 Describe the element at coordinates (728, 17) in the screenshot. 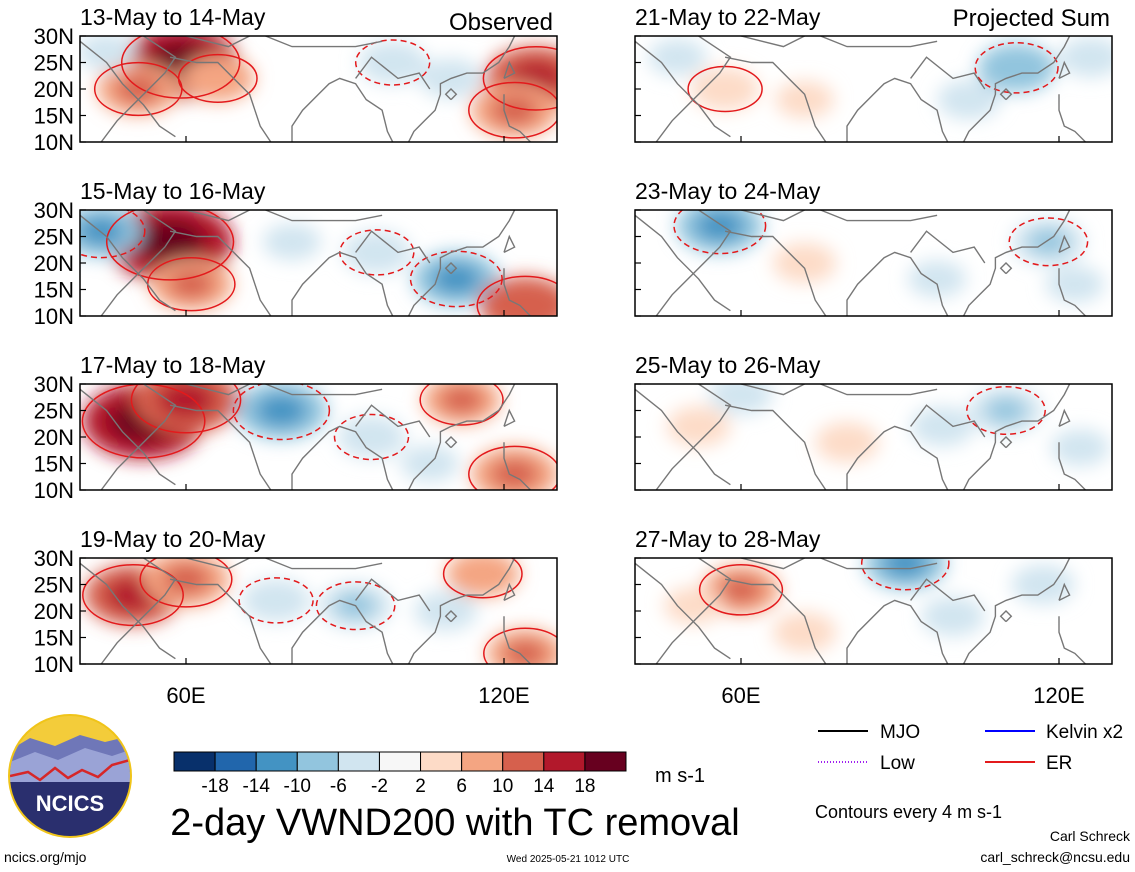

I see `panel-title: 21-May to 22-May` at that location.